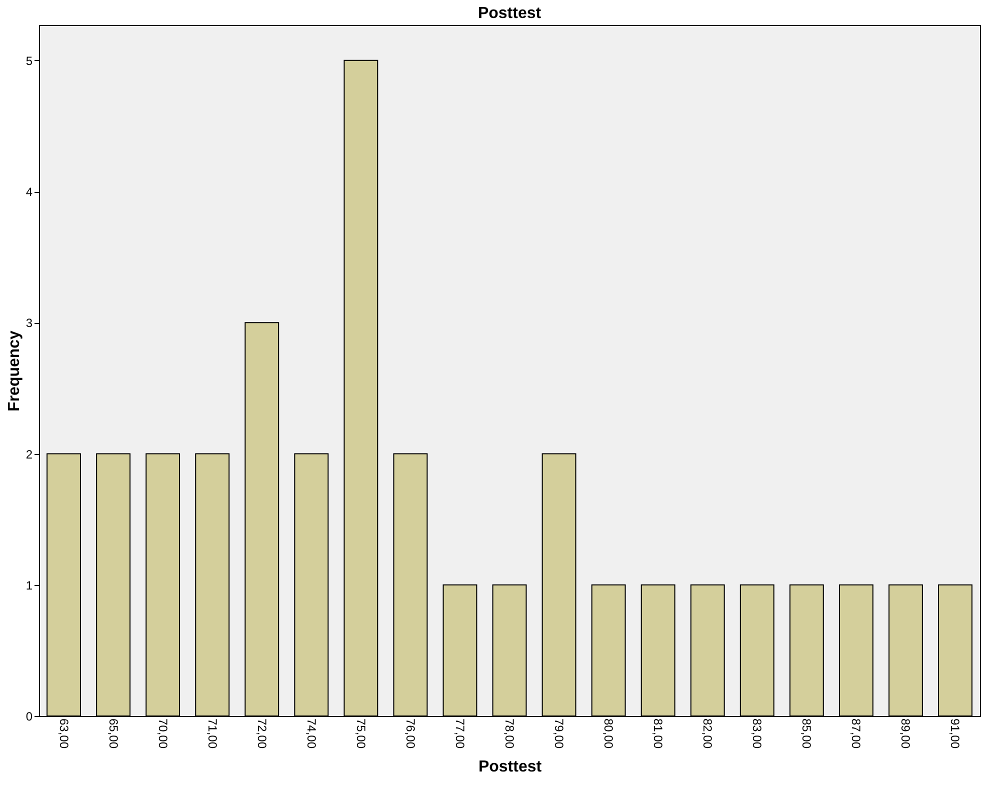 This screenshot has width=995, height=792. What do you see at coordinates (261, 733) in the screenshot?
I see `x-tick-label: 72,00` at bounding box center [261, 733].